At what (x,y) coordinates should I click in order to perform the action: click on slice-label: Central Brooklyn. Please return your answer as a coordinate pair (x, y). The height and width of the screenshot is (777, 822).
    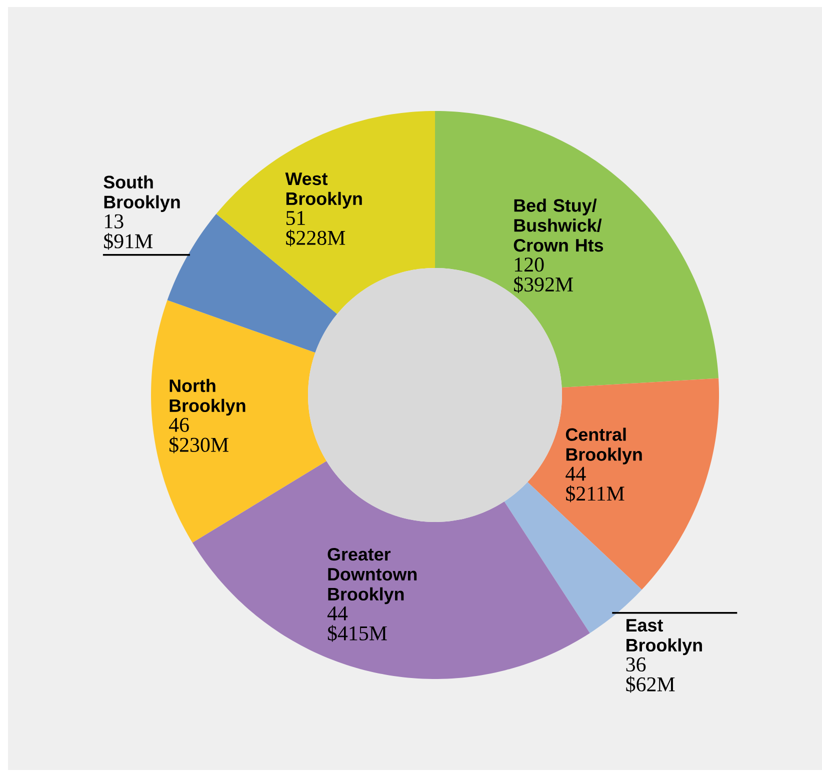
    Looking at the image, I should click on (604, 446).